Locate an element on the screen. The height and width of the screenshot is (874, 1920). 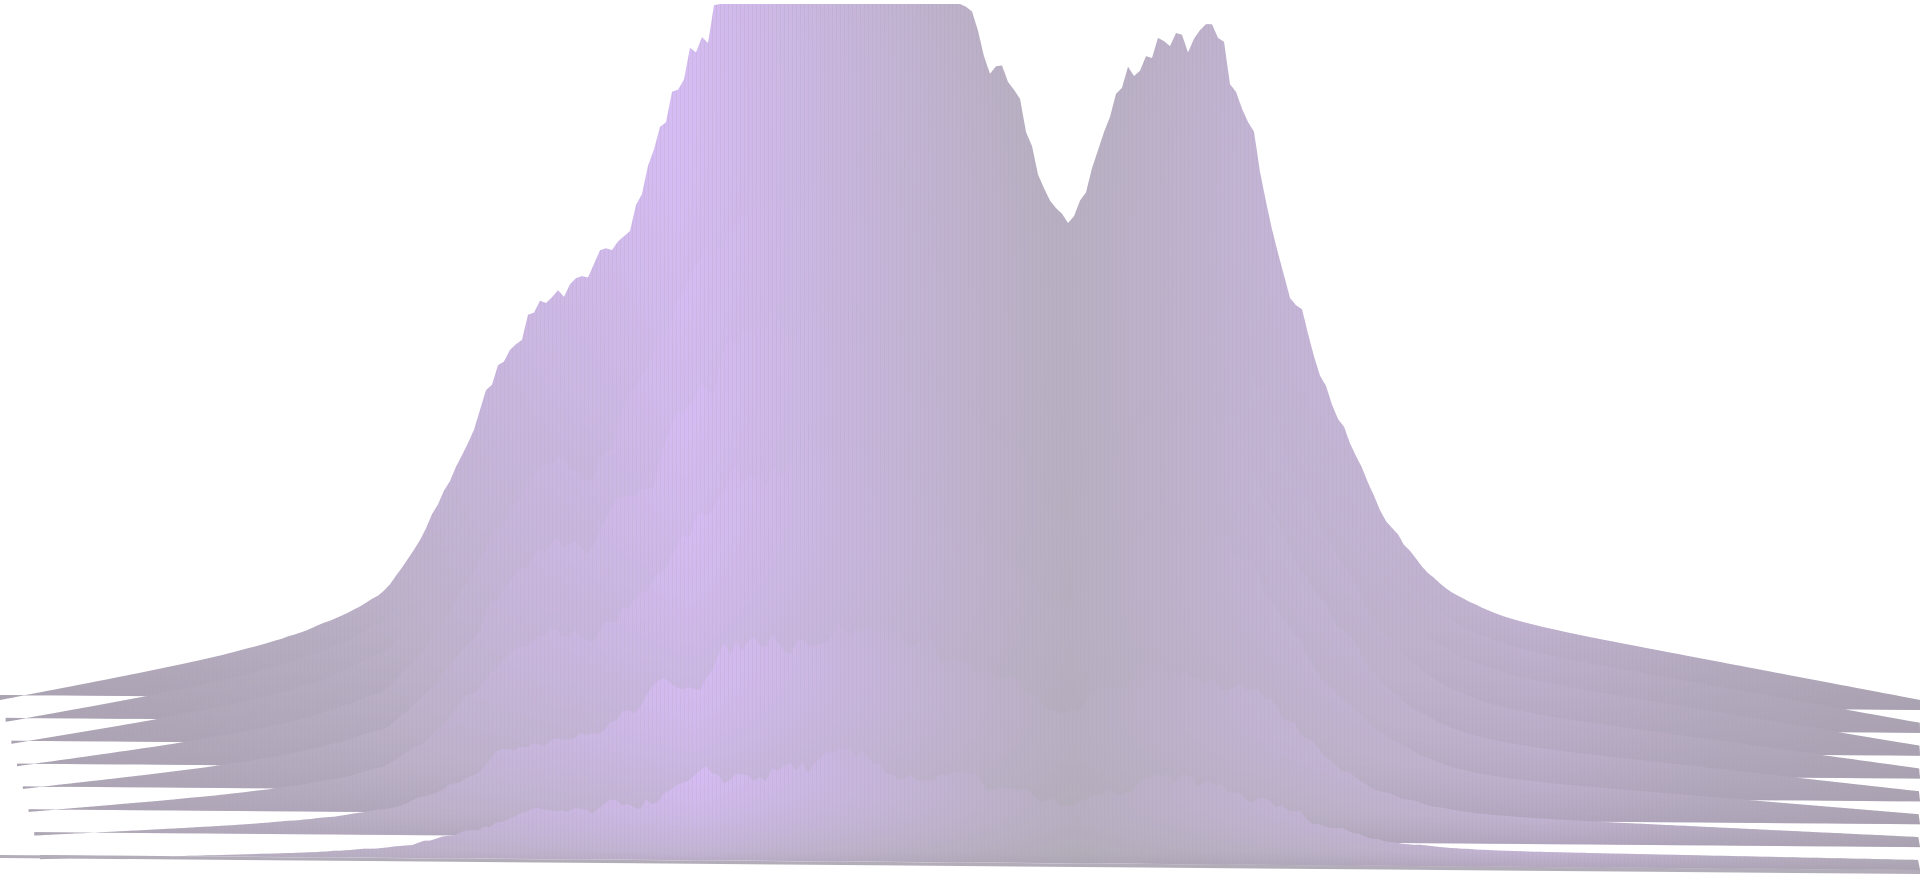
terrain-base-edge is located at coordinates (960, 864).